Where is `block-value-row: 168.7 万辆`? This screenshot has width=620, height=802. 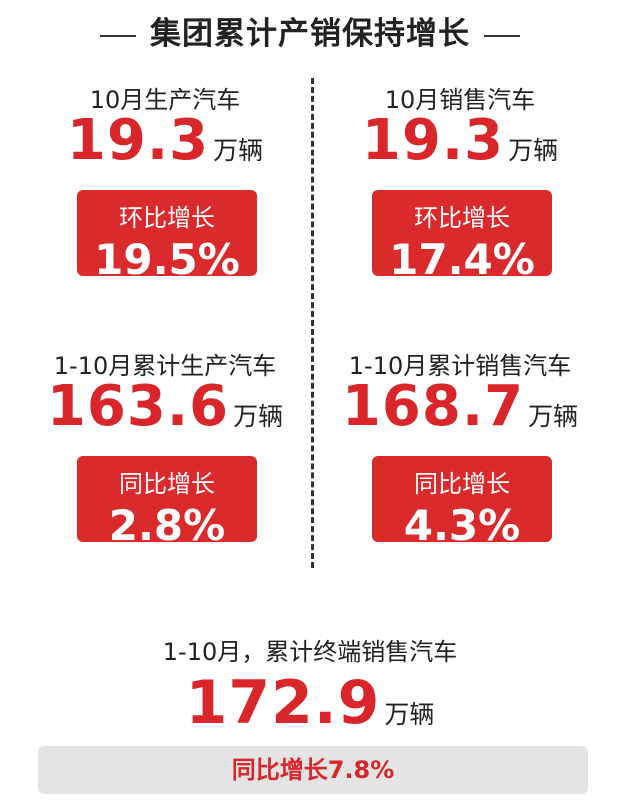 block-value-row: 168.7 万辆 is located at coordinates (460, 406).